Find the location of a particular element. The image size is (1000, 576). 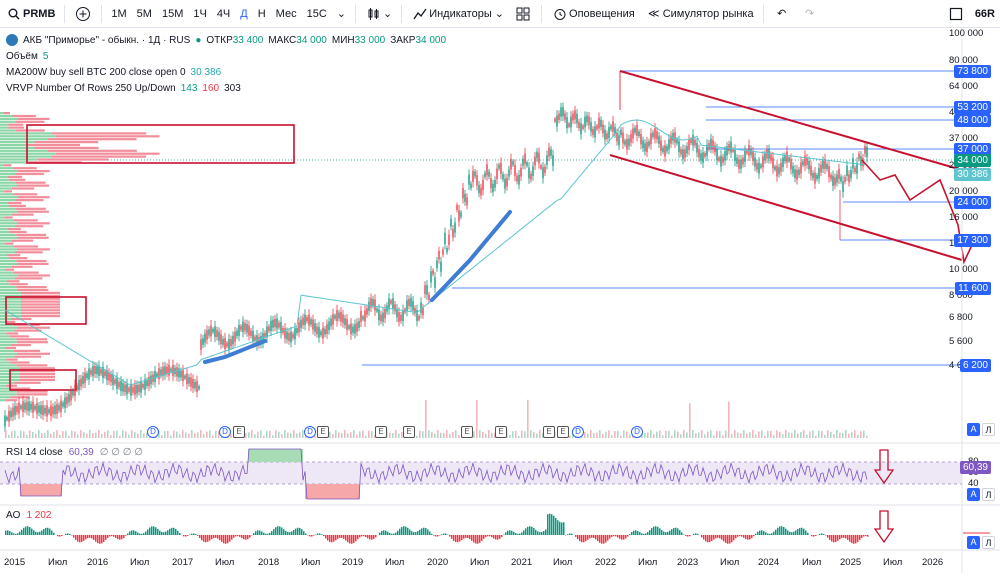

templates-button is located at coordinates (523, 14).